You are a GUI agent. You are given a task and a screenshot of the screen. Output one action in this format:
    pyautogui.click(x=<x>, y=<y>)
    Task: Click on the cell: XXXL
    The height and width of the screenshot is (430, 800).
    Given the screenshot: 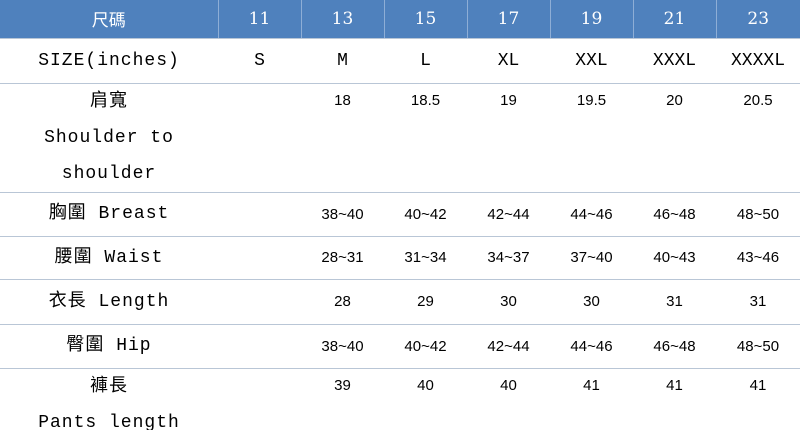 What is the action you would take?
    pyautogui.click(x=674, y=61)
    